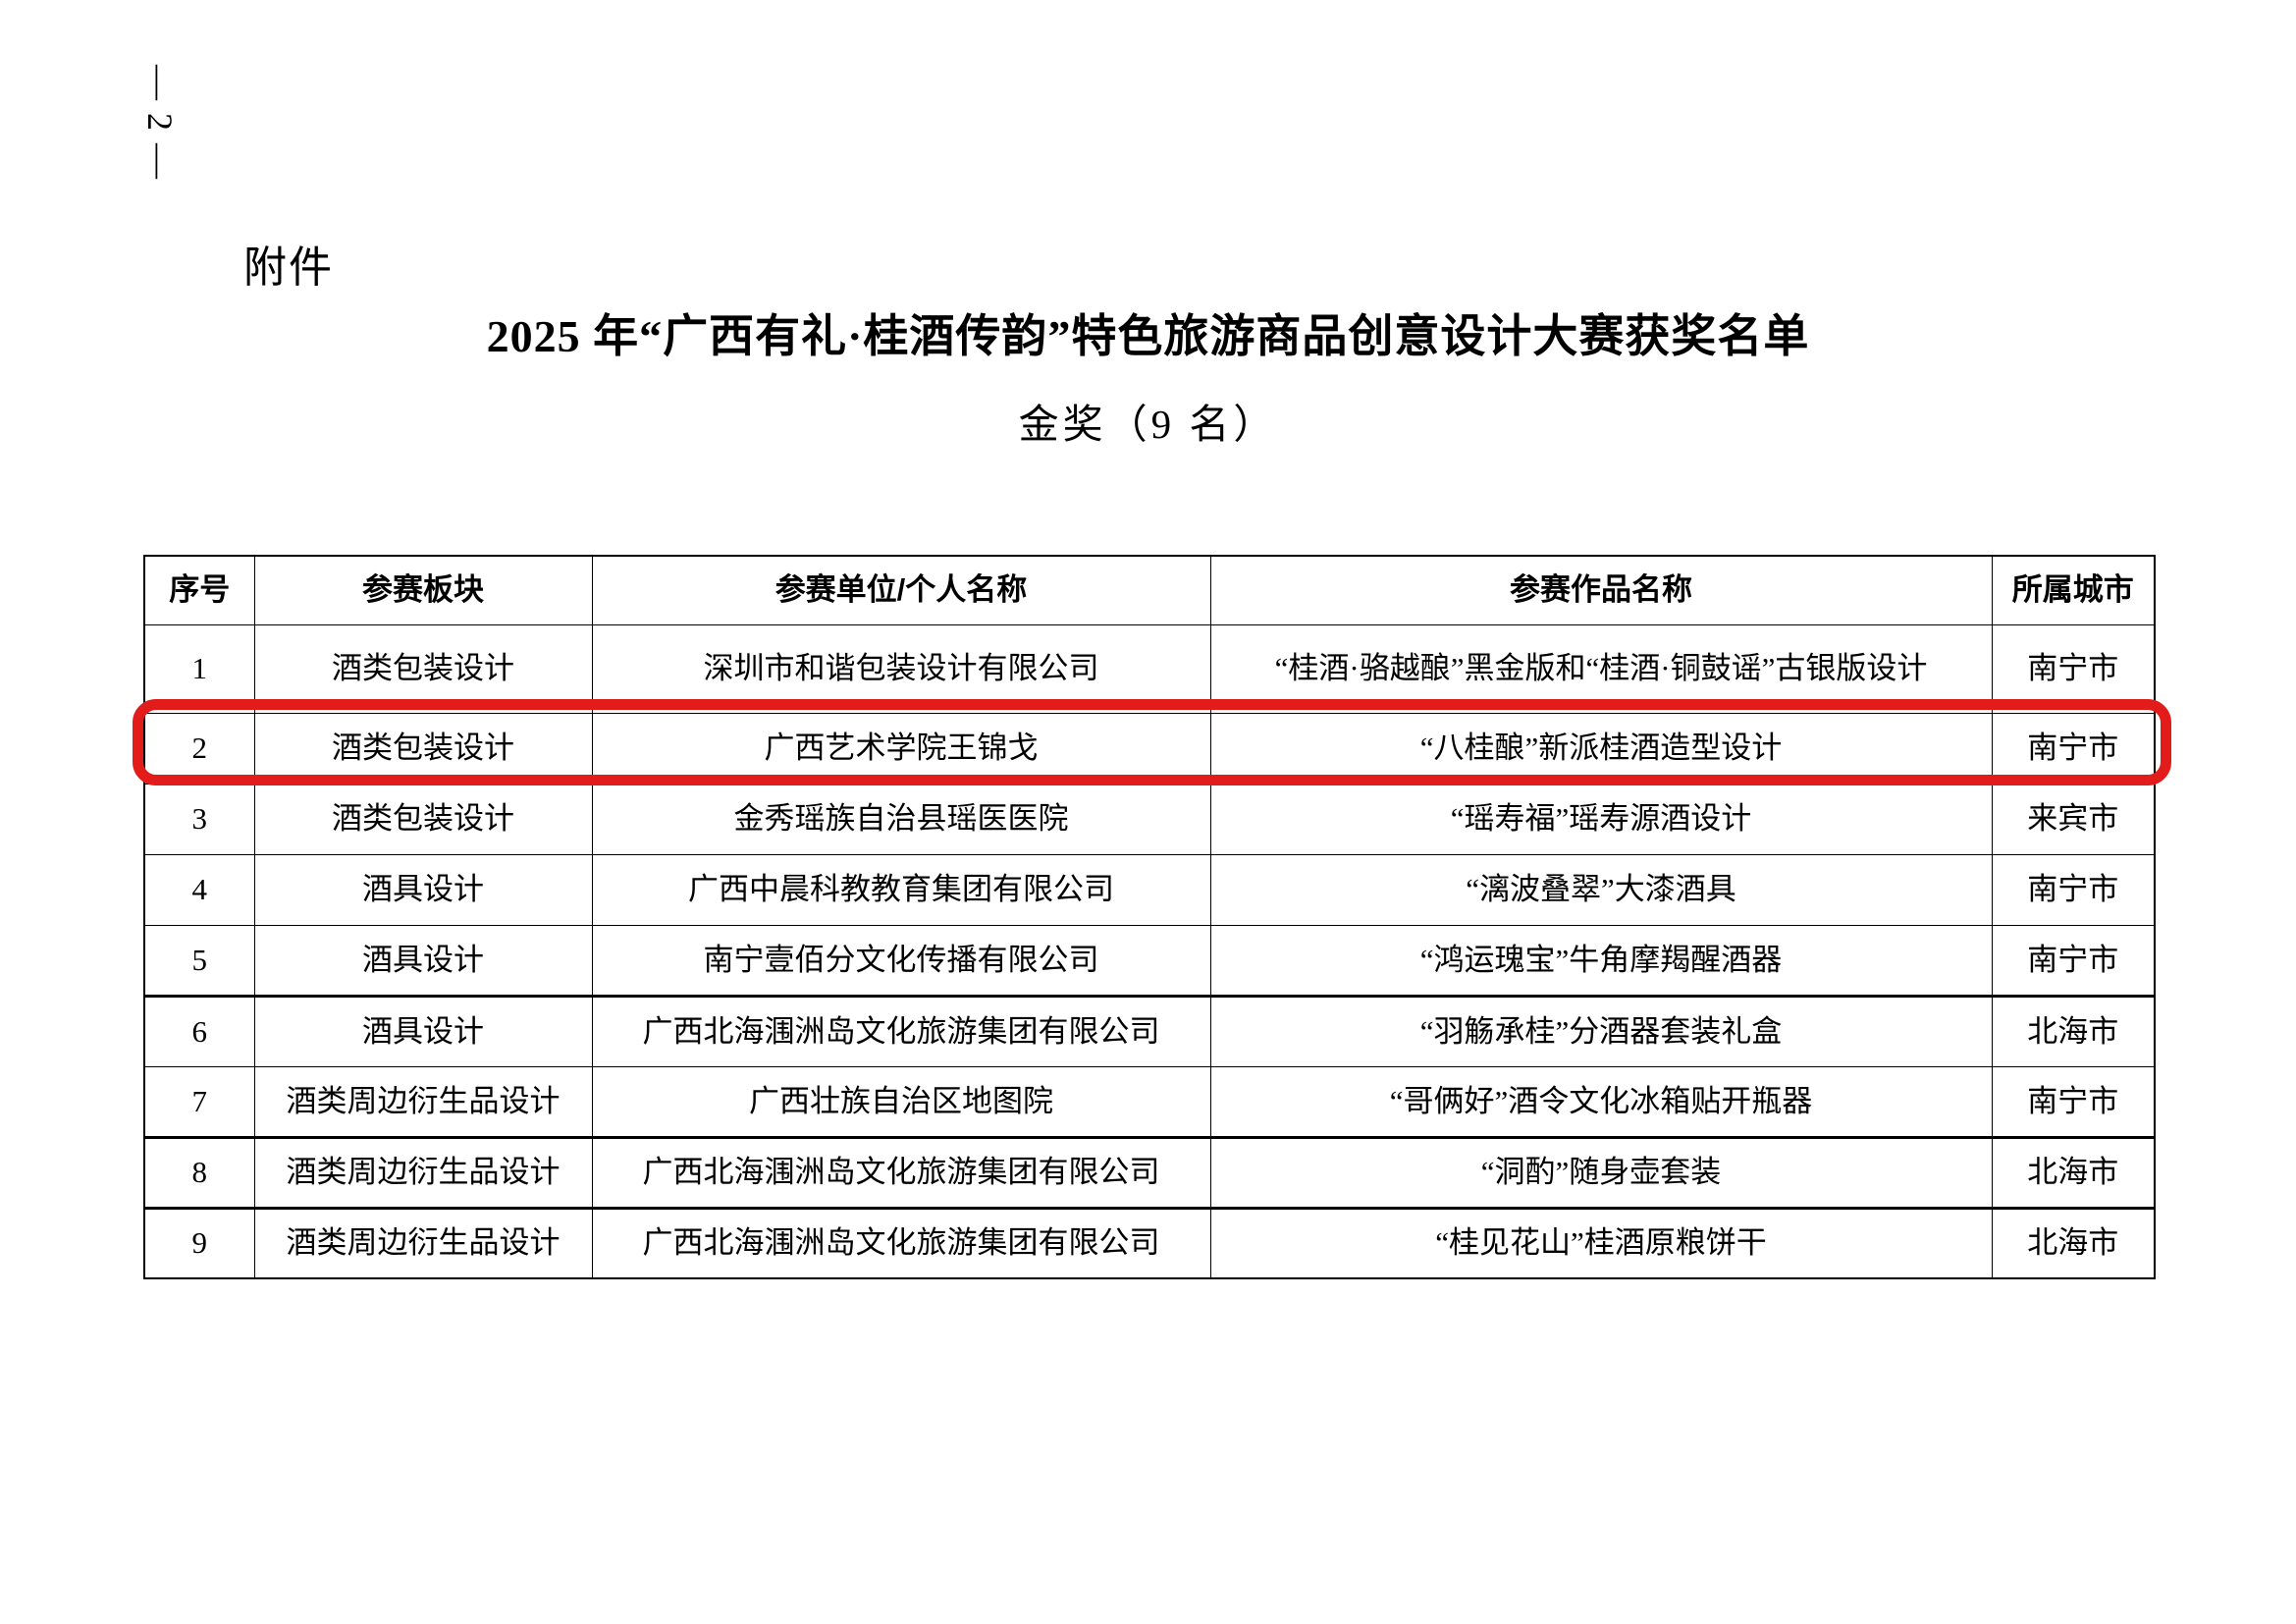 Image resolution: width=2296 pixels, height=1624 pixels. I want to click on cell-work: “漓波叠翠”大漆酒具, so click(1601, 889).